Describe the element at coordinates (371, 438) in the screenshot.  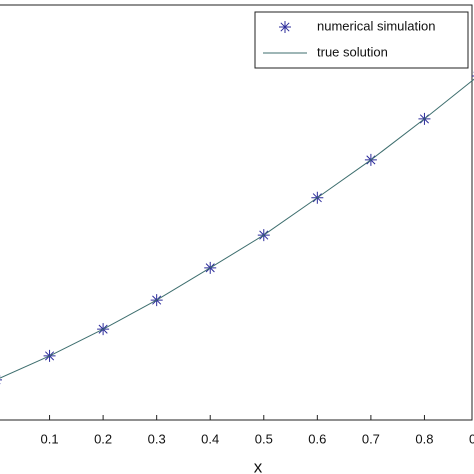
I see `x-tick-label: 0.7` at that location.